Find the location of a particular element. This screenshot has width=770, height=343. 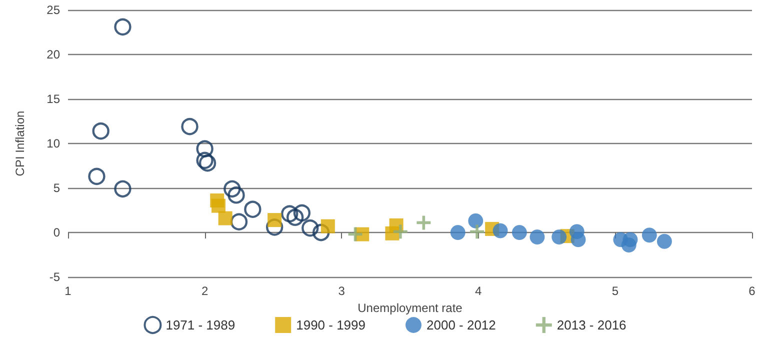

x-tick-label: 4 is located at coordinates (478, 291).